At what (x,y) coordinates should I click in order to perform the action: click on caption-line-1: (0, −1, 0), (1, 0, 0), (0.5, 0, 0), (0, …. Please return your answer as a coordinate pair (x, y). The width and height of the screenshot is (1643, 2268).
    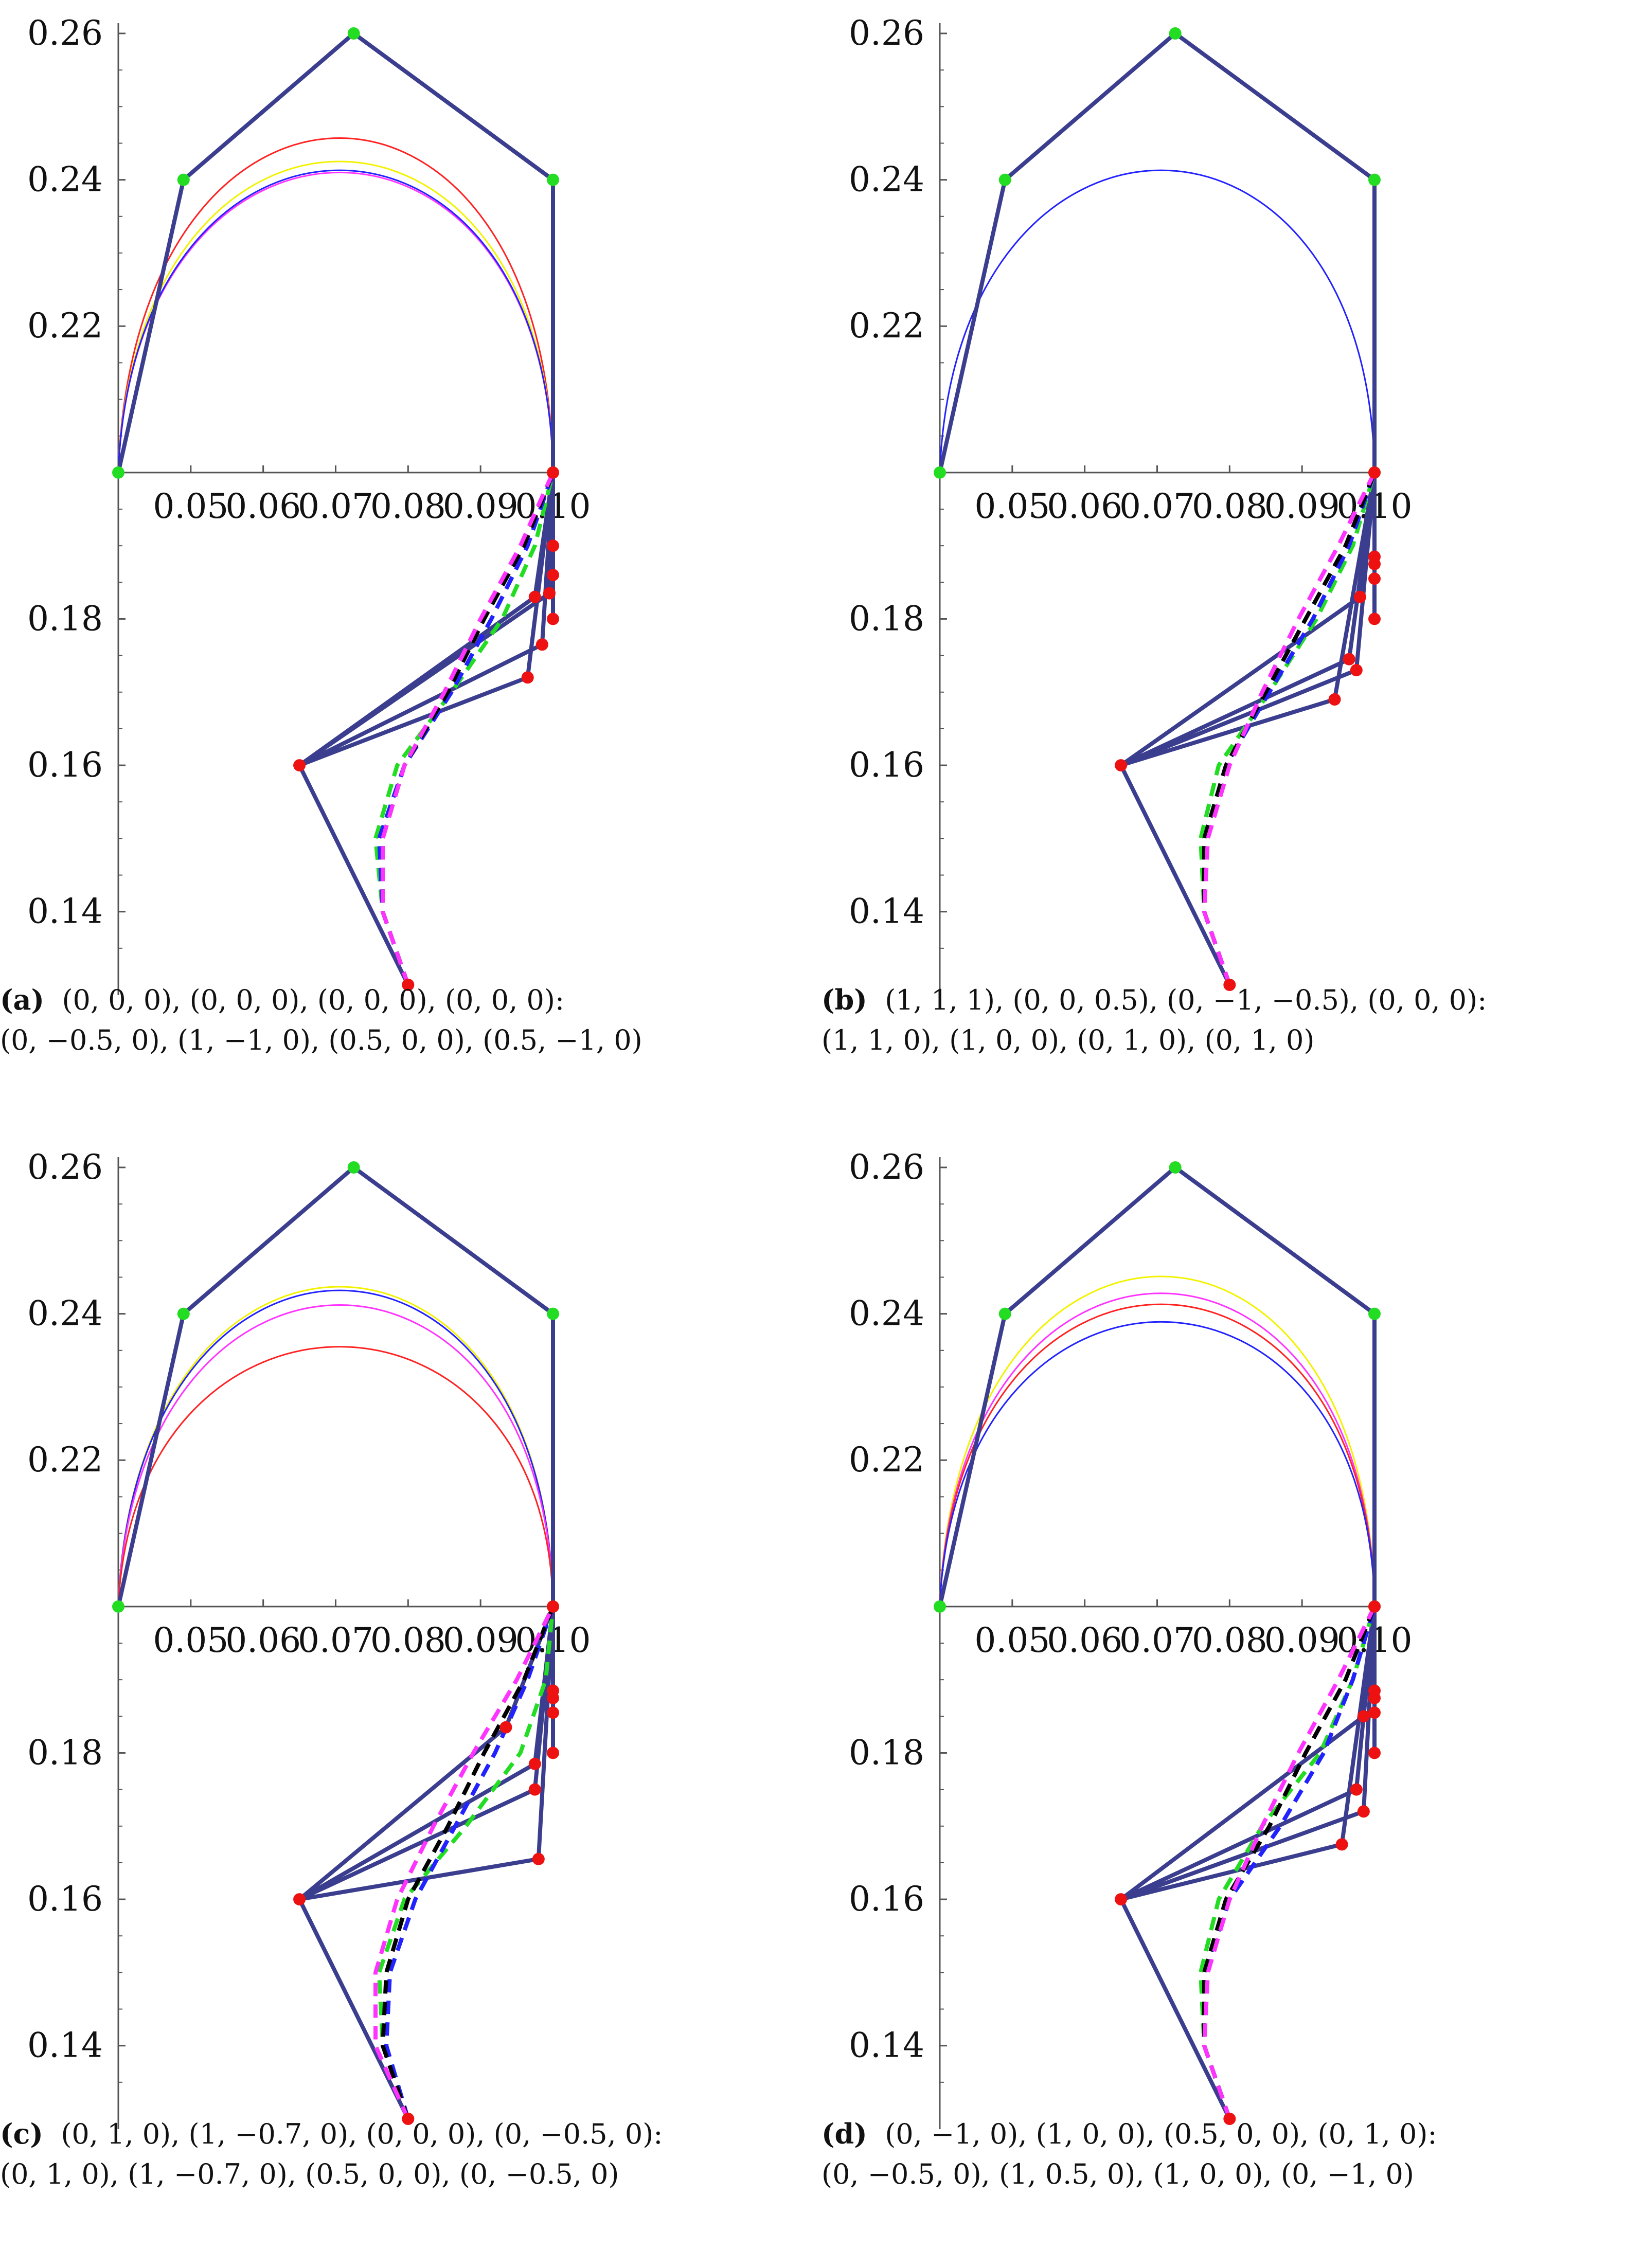
    Looking at the image, I should click on (1161, 2134).